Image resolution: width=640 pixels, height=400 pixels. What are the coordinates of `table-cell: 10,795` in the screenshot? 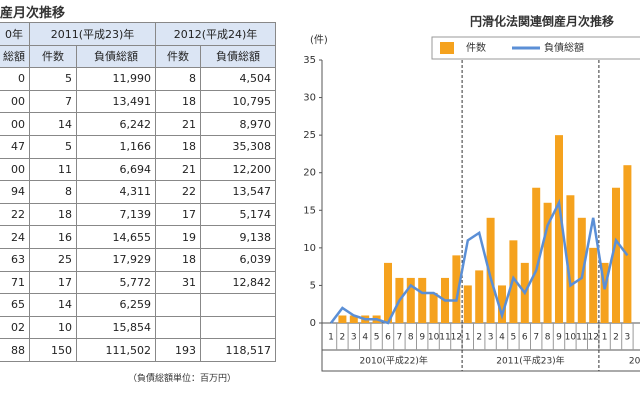 It's located at (238, 101).